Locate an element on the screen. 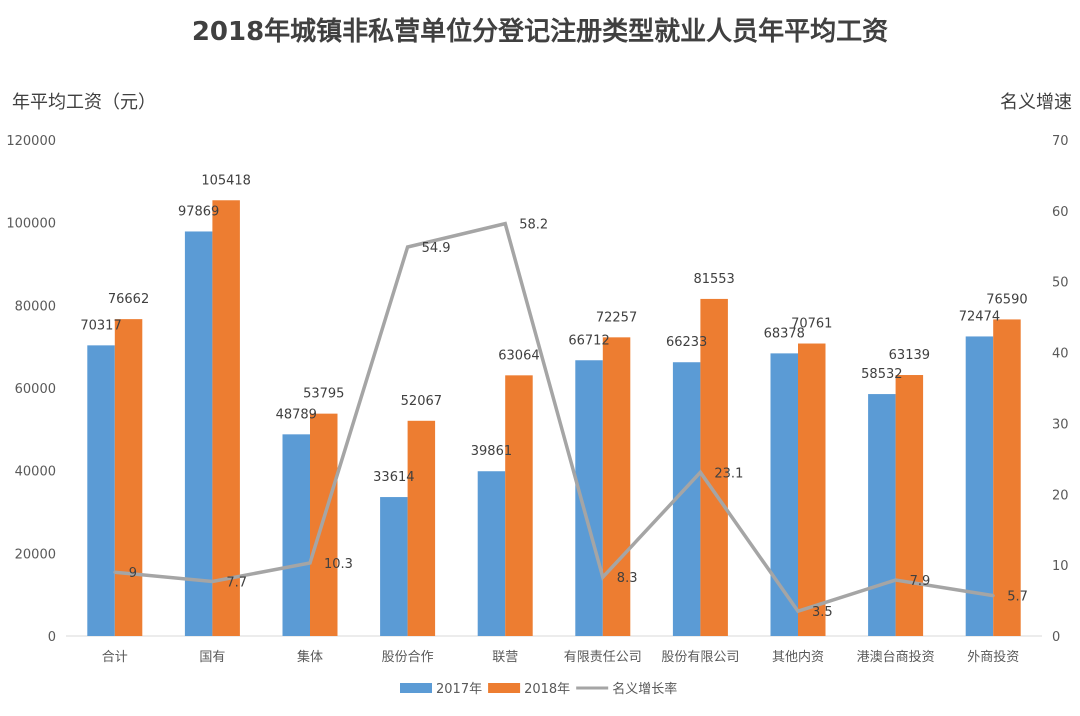 This screenshot has width=1080, height=716. bar-value-label: 53795 is located at coordinates (323, 394).